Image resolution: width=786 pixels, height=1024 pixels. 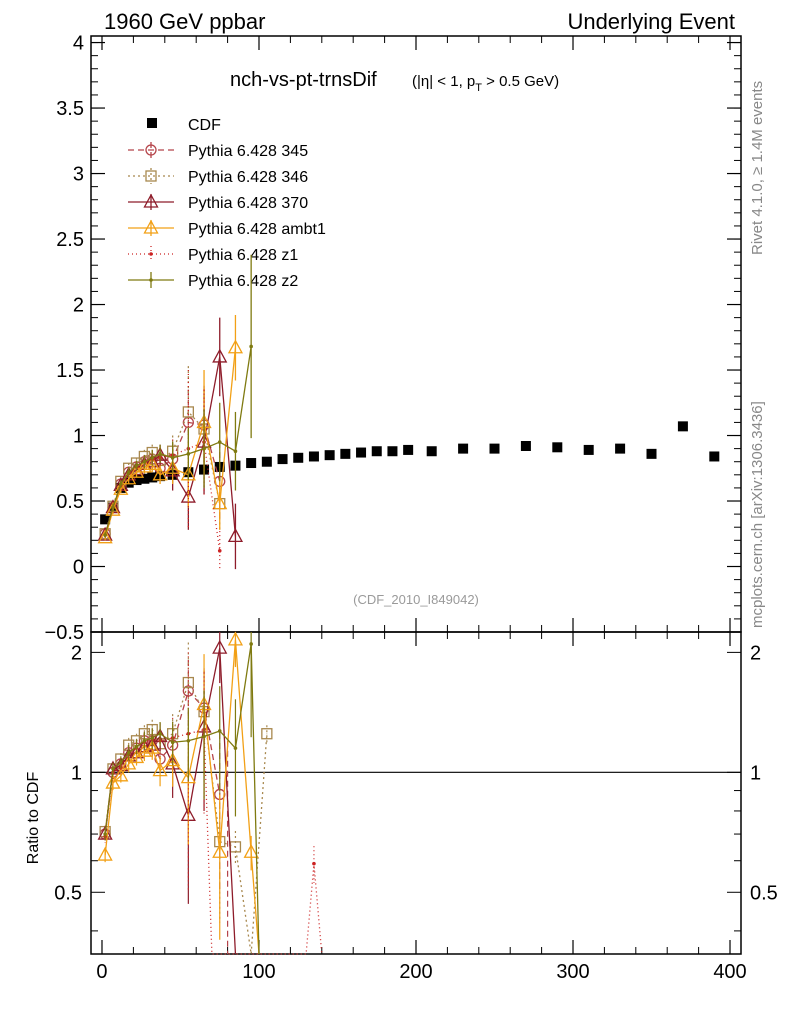 What do you see at coordinates (33, 818) in the screenshot?
I see `ratio-ylabel: Ratio to CDF` at bounding box center [33, 818].